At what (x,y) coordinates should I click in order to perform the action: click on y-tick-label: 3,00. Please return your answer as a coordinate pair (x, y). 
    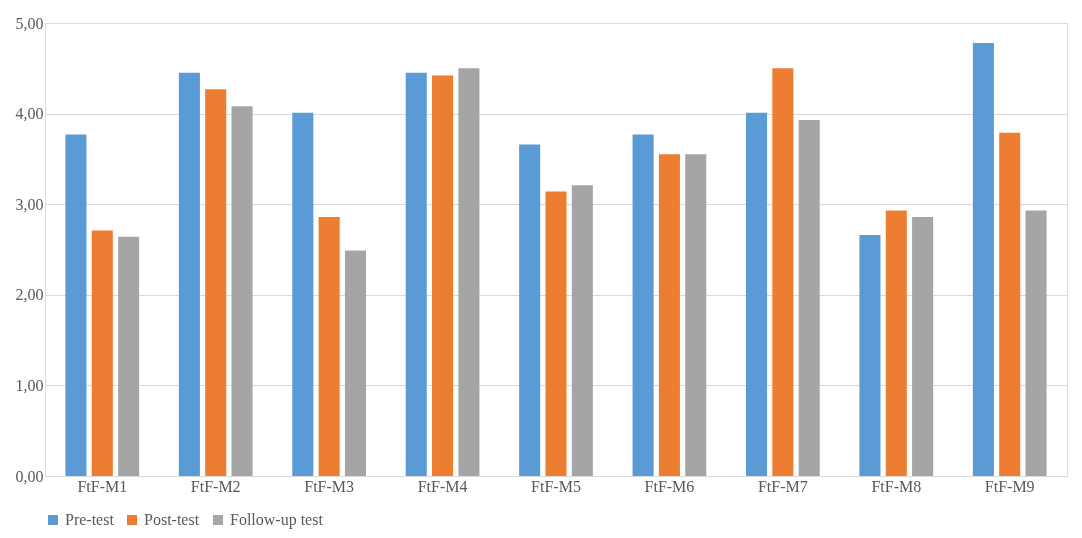
    Looking at the image, I should click on (29, 204).